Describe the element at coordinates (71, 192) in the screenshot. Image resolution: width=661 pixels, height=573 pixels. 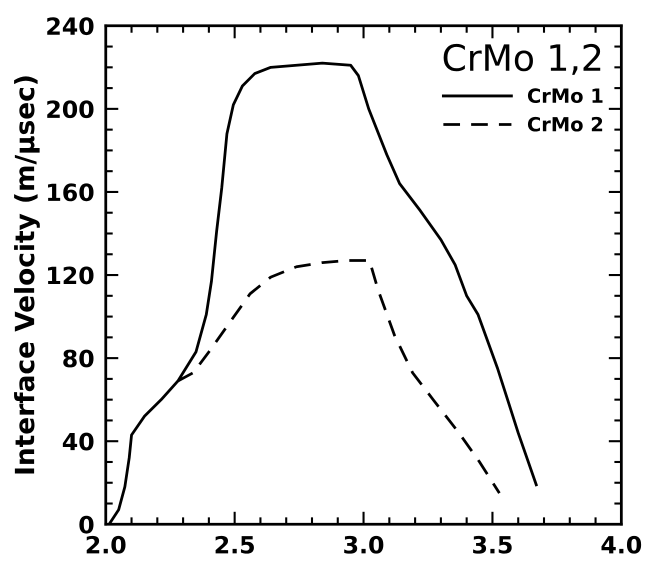
I see `y-tick-label: 160` at that location.